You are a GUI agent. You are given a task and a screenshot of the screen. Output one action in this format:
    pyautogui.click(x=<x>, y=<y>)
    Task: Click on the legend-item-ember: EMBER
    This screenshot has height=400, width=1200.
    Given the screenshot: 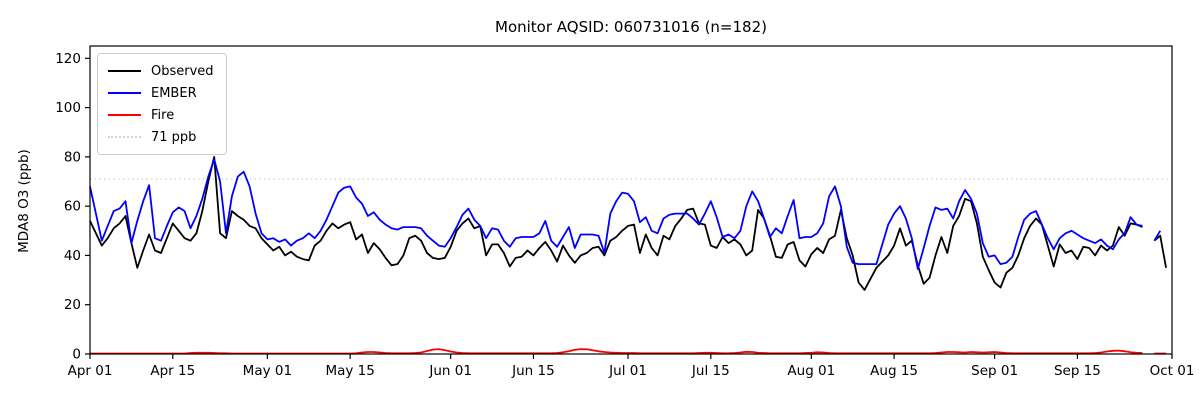 What is the action you would take?
    pyautogui.click(x=161, y=93)
    